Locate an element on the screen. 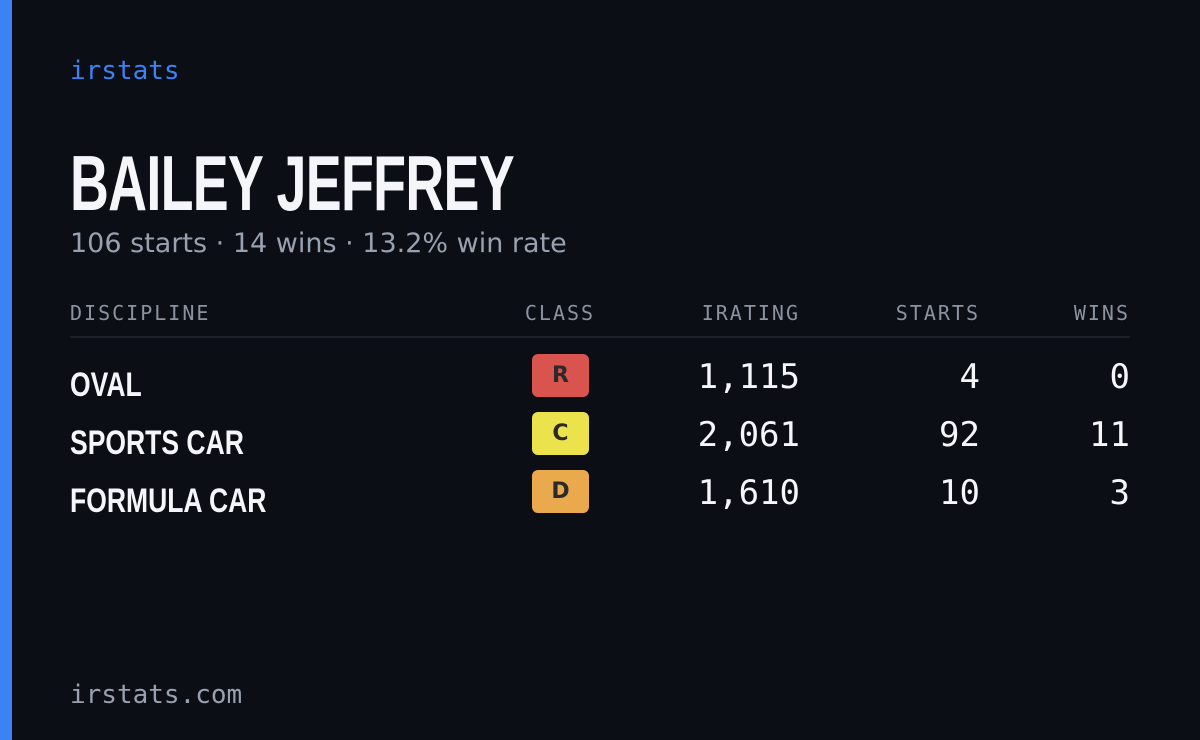  stat-value: 10 is located at coordinates (959, 493).